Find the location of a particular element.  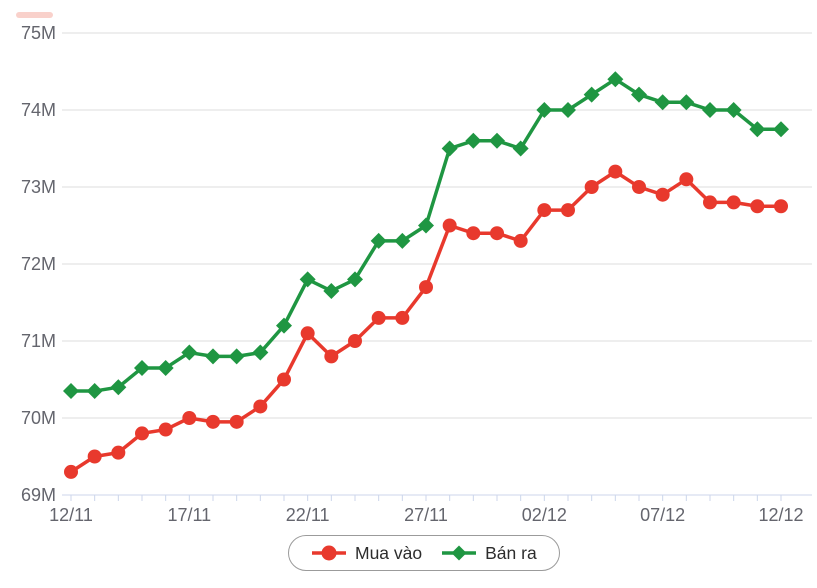

legend: Mua vào Bán ra is located at coordinates (424, 553).